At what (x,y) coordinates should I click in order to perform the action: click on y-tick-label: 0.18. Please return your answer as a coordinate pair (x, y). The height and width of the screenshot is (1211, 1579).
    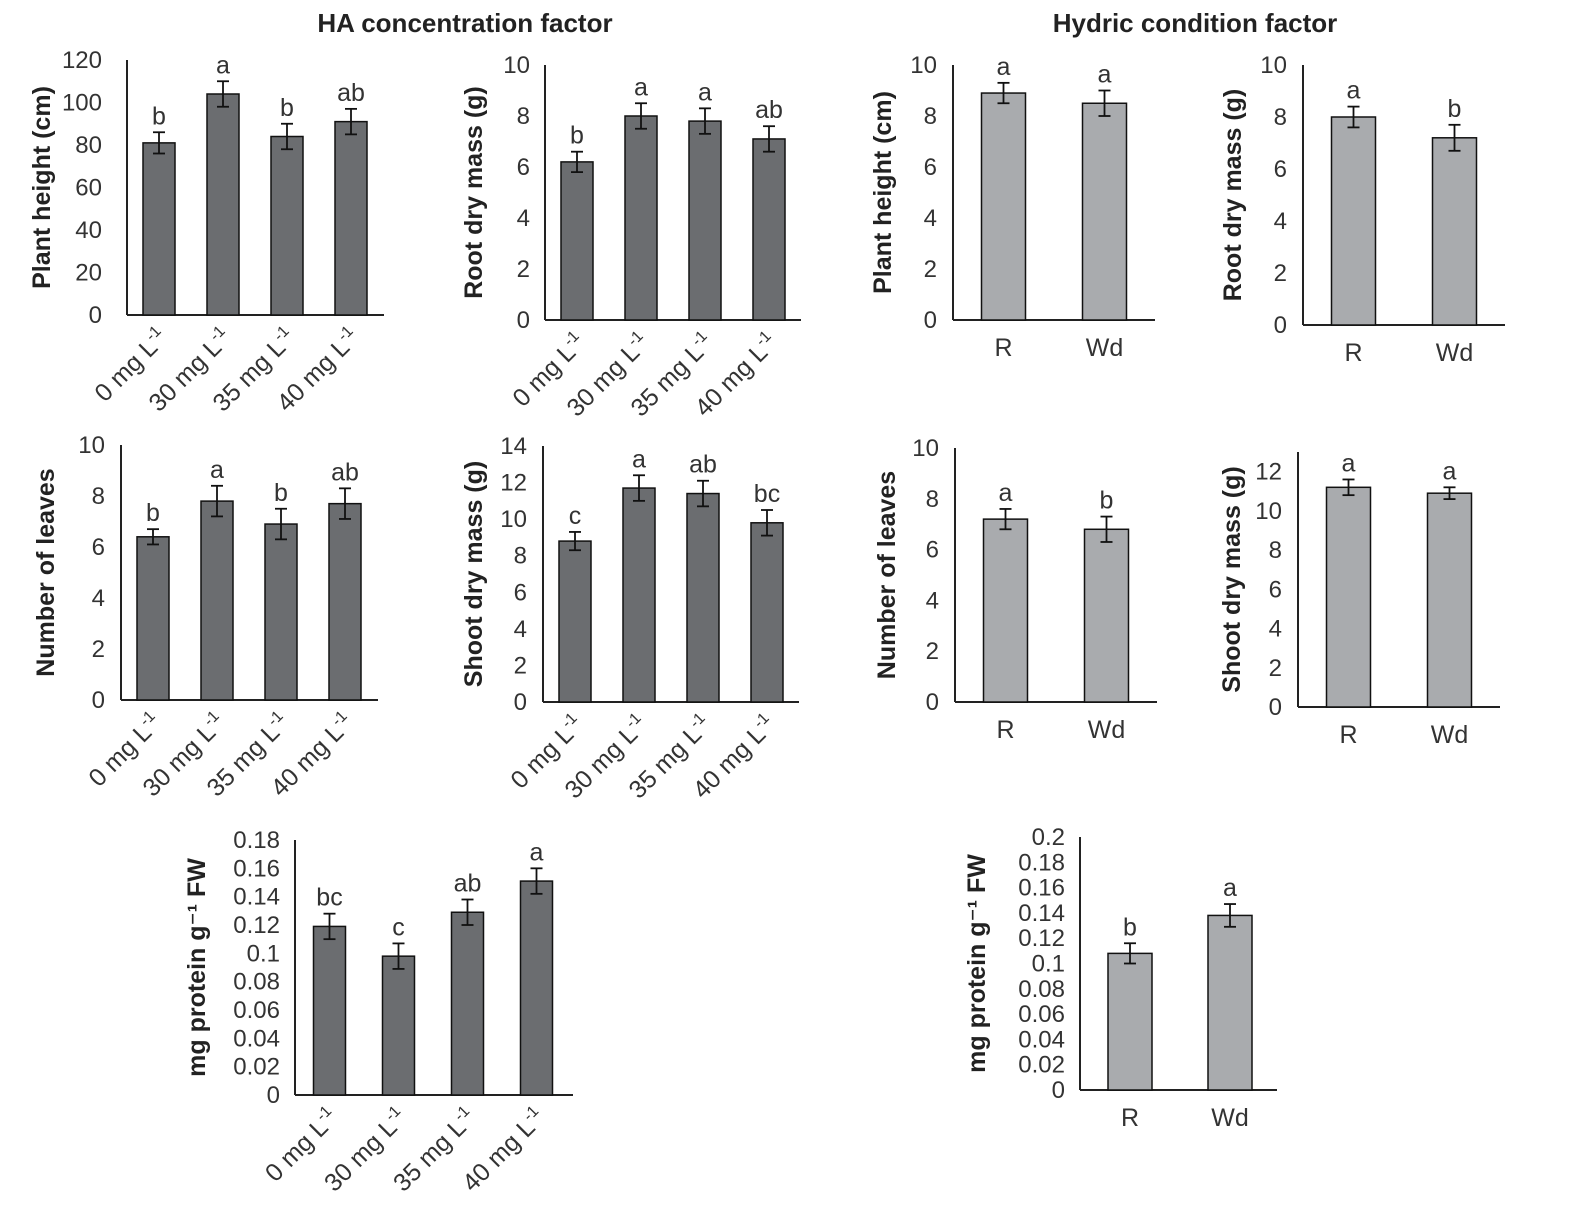
    Looking at the image, I should click on (256, 840).